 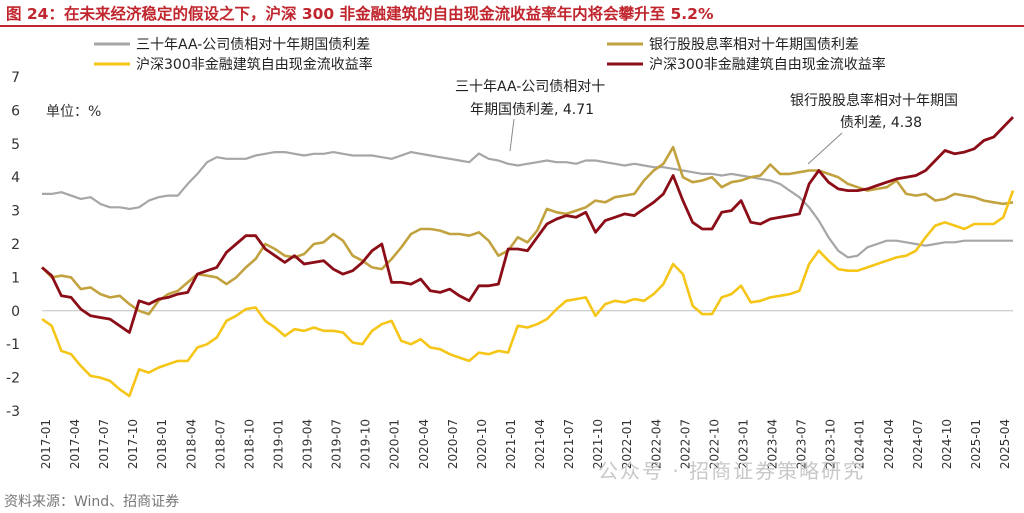 What do you see at coordinates (92, 502) in the screenshot?
I see `source-note: 资料来源：Wind、招商证券` at bounding box center [92, 502].